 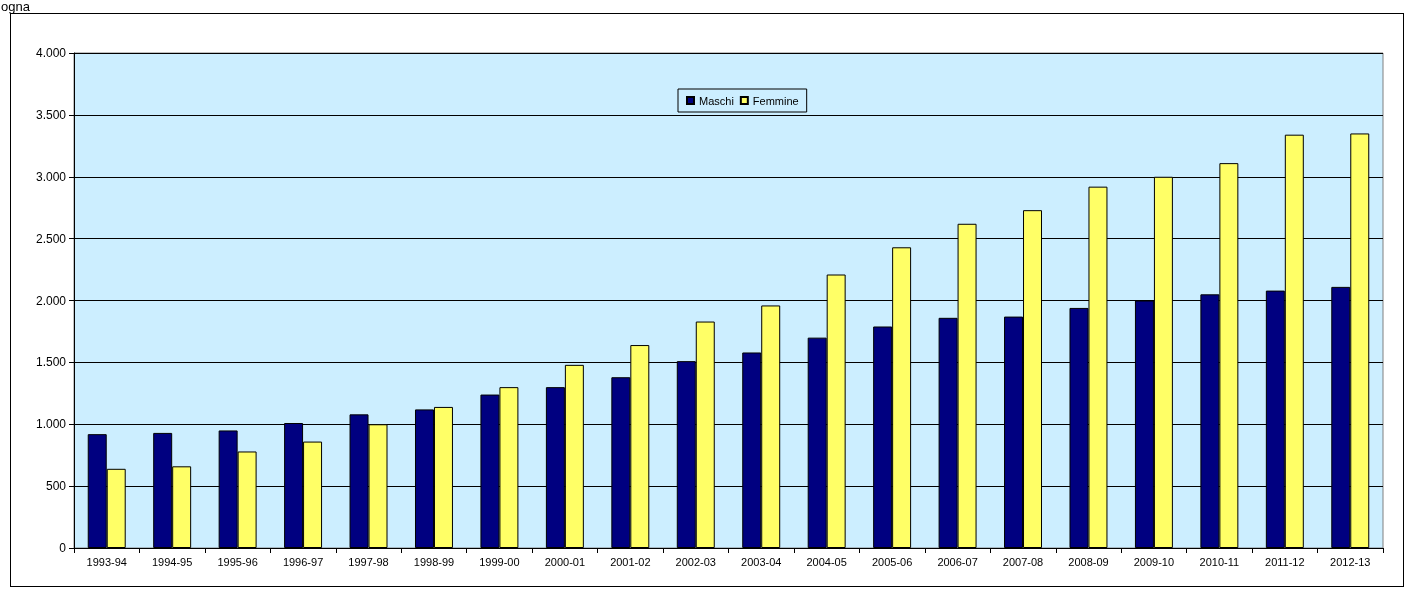 What do you see at coordinates (237, 561) in the screenshot?
I see `x-tick-label: 1995-96` at bounding box center [237, 561].